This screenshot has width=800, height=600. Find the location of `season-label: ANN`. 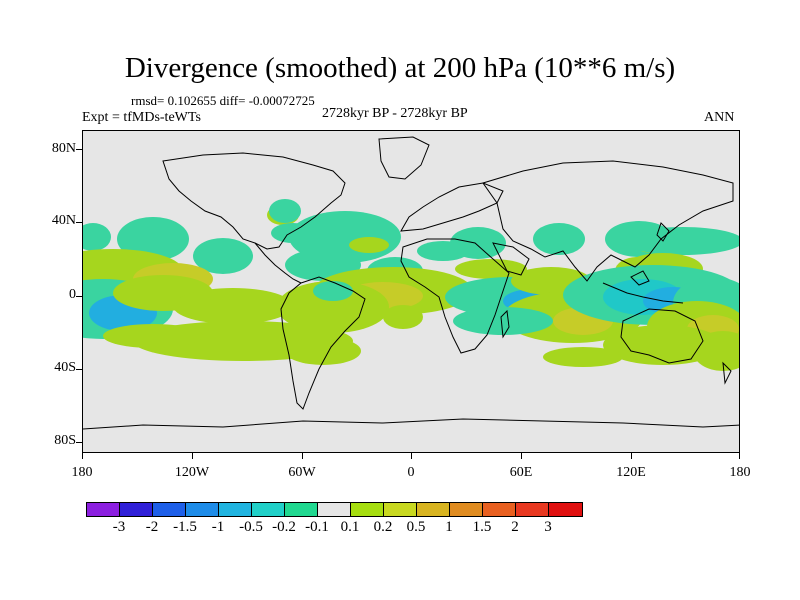

season-label: ANN is located at coordinates (719, 117).